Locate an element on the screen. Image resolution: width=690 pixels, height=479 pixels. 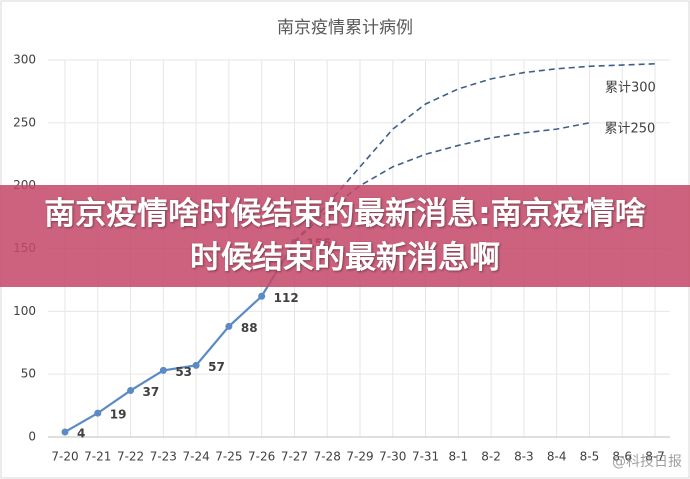
x-tick-label: 8-7 is located at coordinates (655, 457).